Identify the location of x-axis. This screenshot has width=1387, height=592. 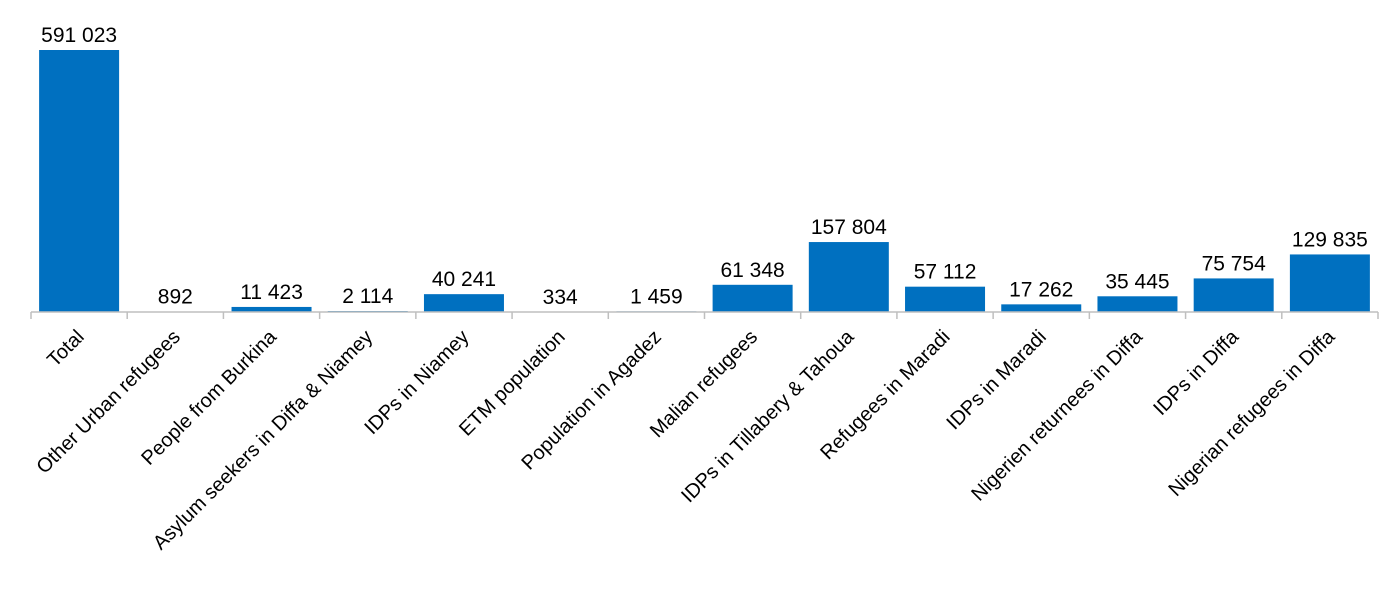
(704, 315).